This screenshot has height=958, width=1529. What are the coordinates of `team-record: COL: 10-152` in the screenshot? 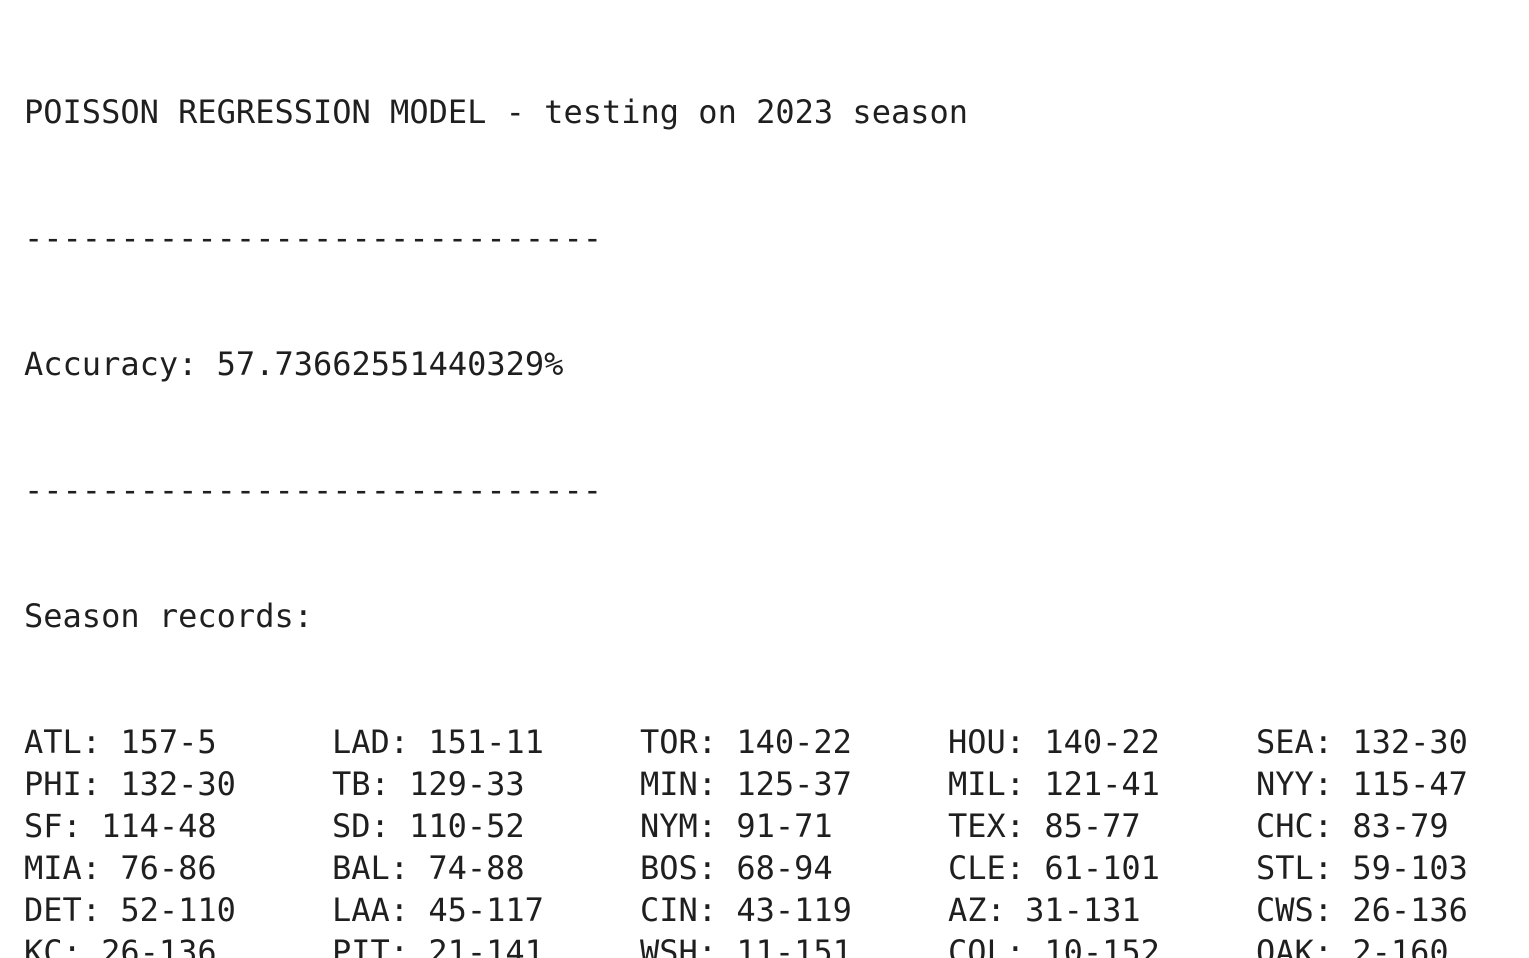 It's located at (1054, 945).